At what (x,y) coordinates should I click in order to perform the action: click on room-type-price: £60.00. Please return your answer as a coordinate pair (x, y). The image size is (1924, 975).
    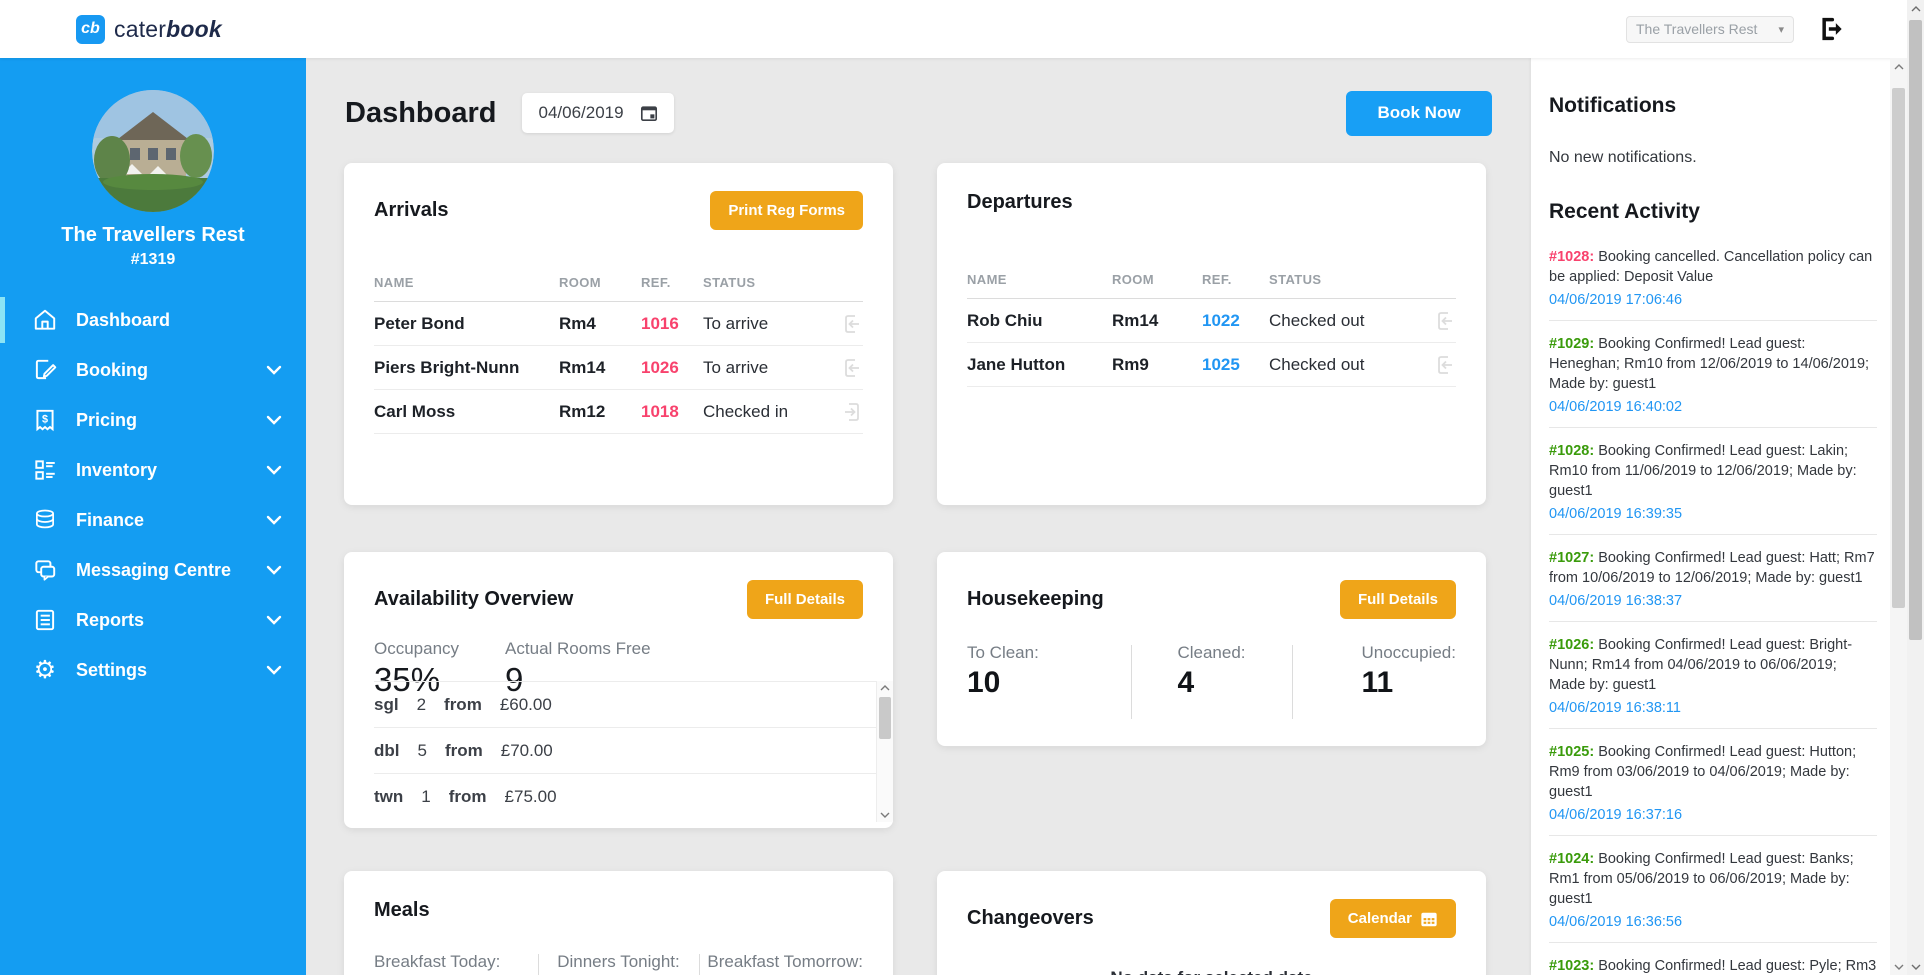
    Looking at the image, I should click on (525, 704).